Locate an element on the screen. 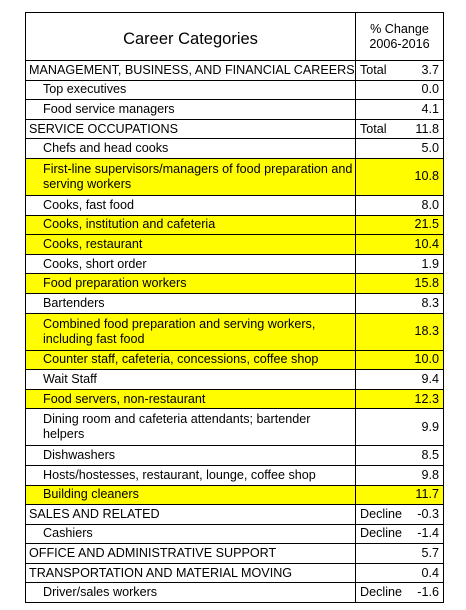  occupation-label: Wait Staff is located at coordinates (190, 379).